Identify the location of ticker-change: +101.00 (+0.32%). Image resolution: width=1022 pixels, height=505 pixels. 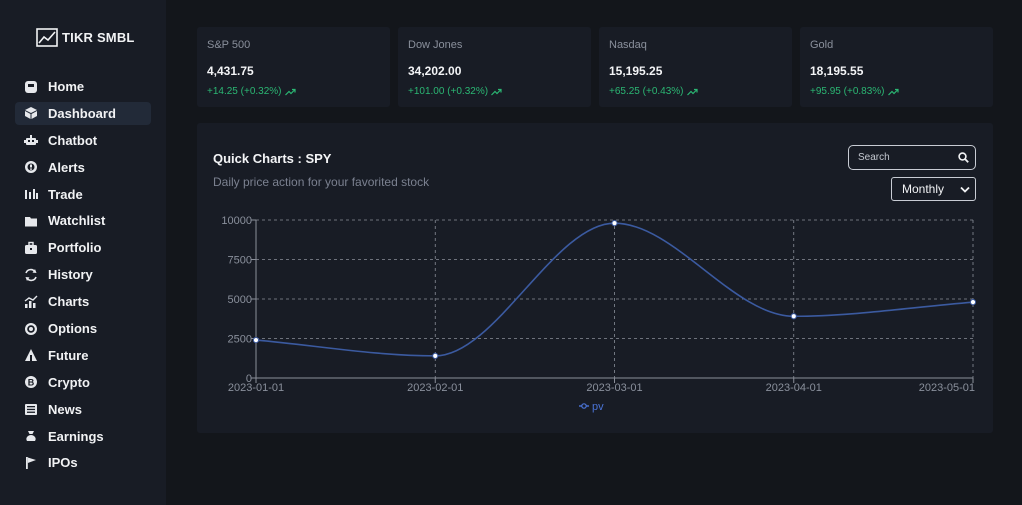
(494, 91).